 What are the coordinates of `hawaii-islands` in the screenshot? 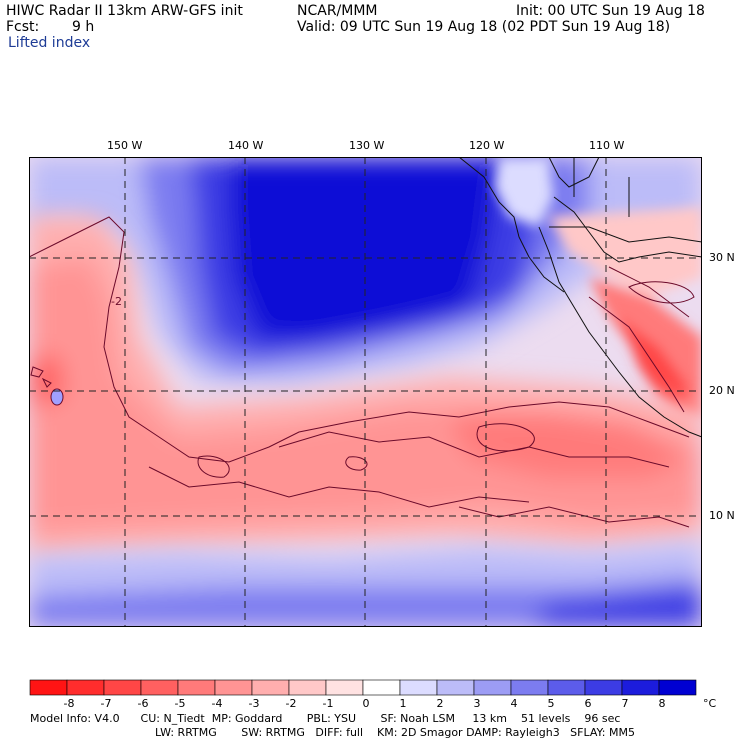 It's located at (47, 386).